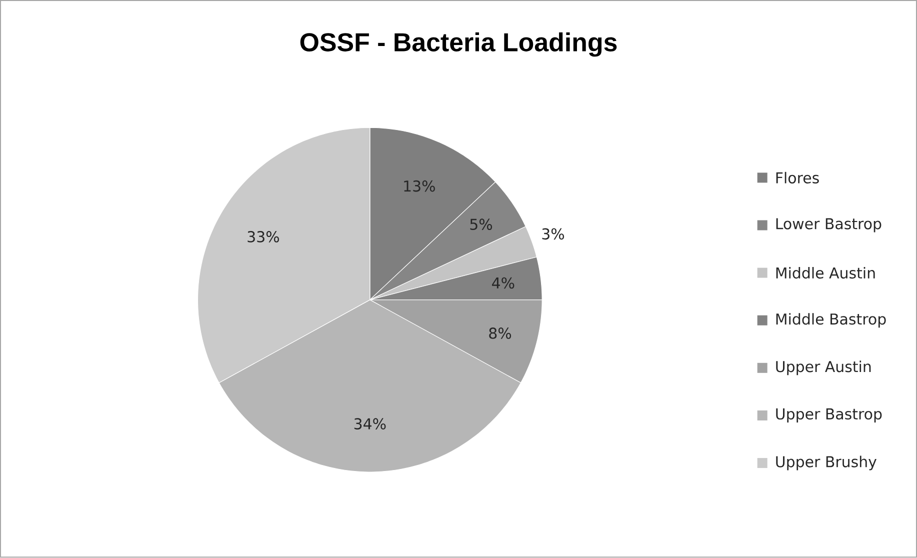 This screenshot has height=558, width=917. Describe the element at coordinates (797, 178) in the screenshot. I see `legend-label: Flores` at that location.